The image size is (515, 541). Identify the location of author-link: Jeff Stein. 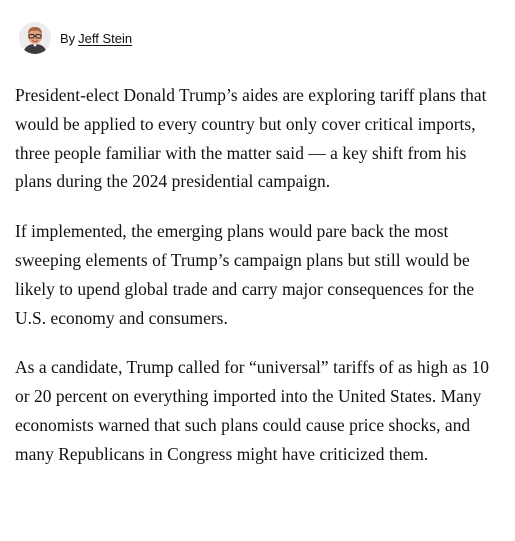
(105, 38).